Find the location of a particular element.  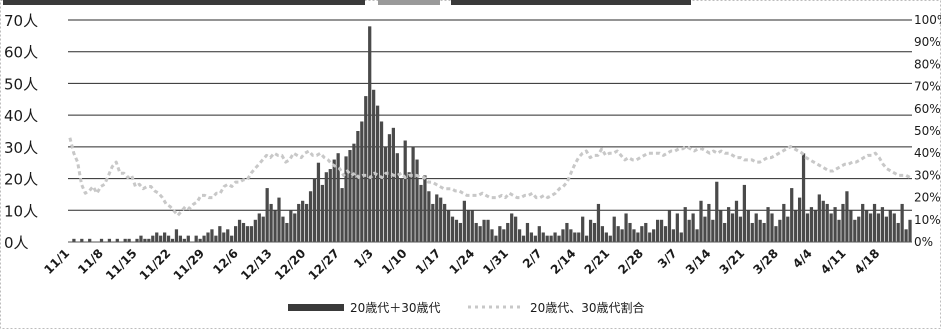

top-clipped-bar-left is located at coordinates (184, 2).